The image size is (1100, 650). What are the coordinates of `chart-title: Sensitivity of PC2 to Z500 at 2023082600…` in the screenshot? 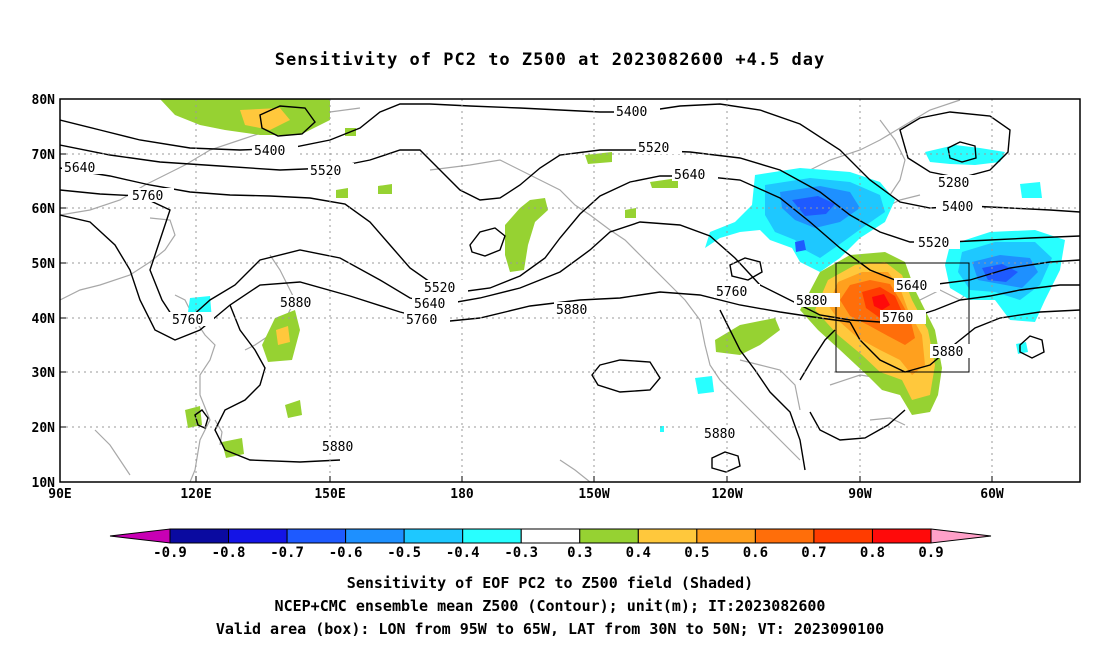 It's located at (550, 60).